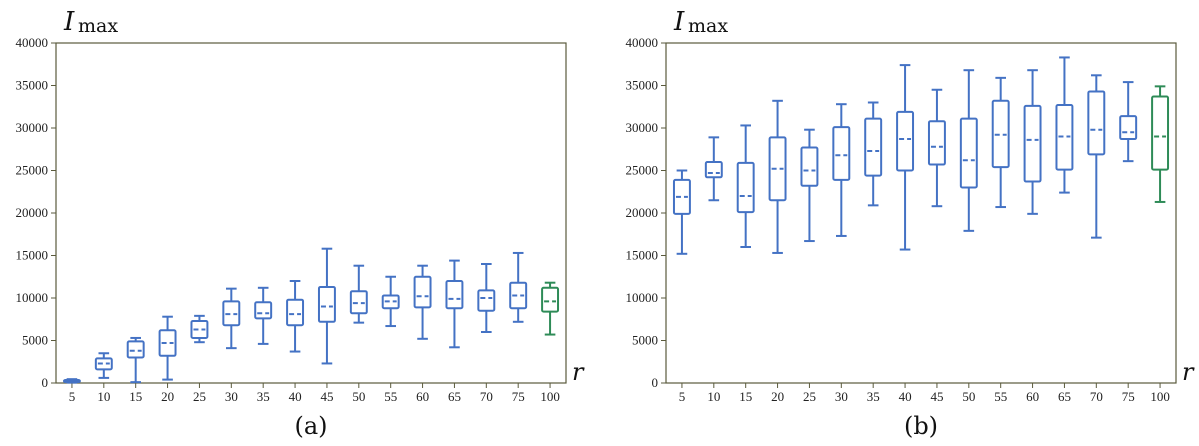 Image resolution: width=1199 pixels, height=446 pixels. What do you see at coordinates (809, 396) in the screenshot?
I see `x-tick-label: 25` at bounding box center [809, 396].